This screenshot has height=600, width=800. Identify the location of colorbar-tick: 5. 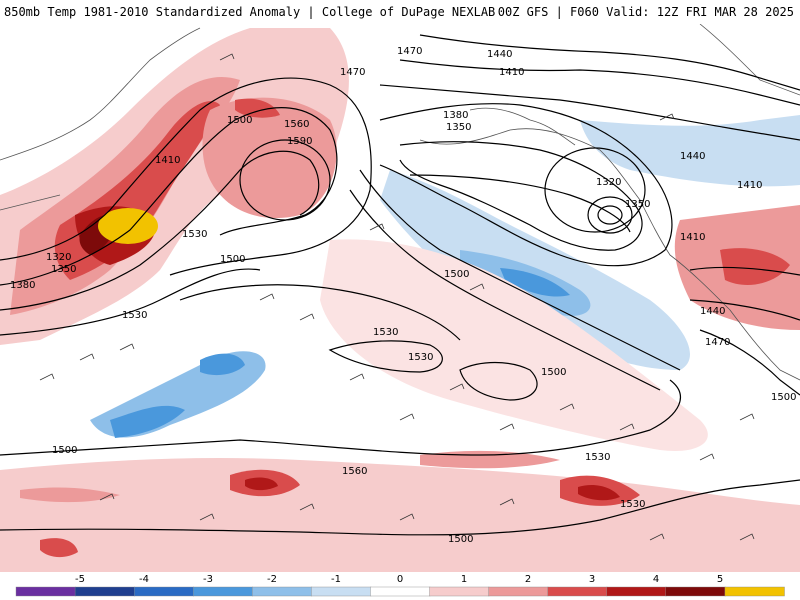
(720, 579).